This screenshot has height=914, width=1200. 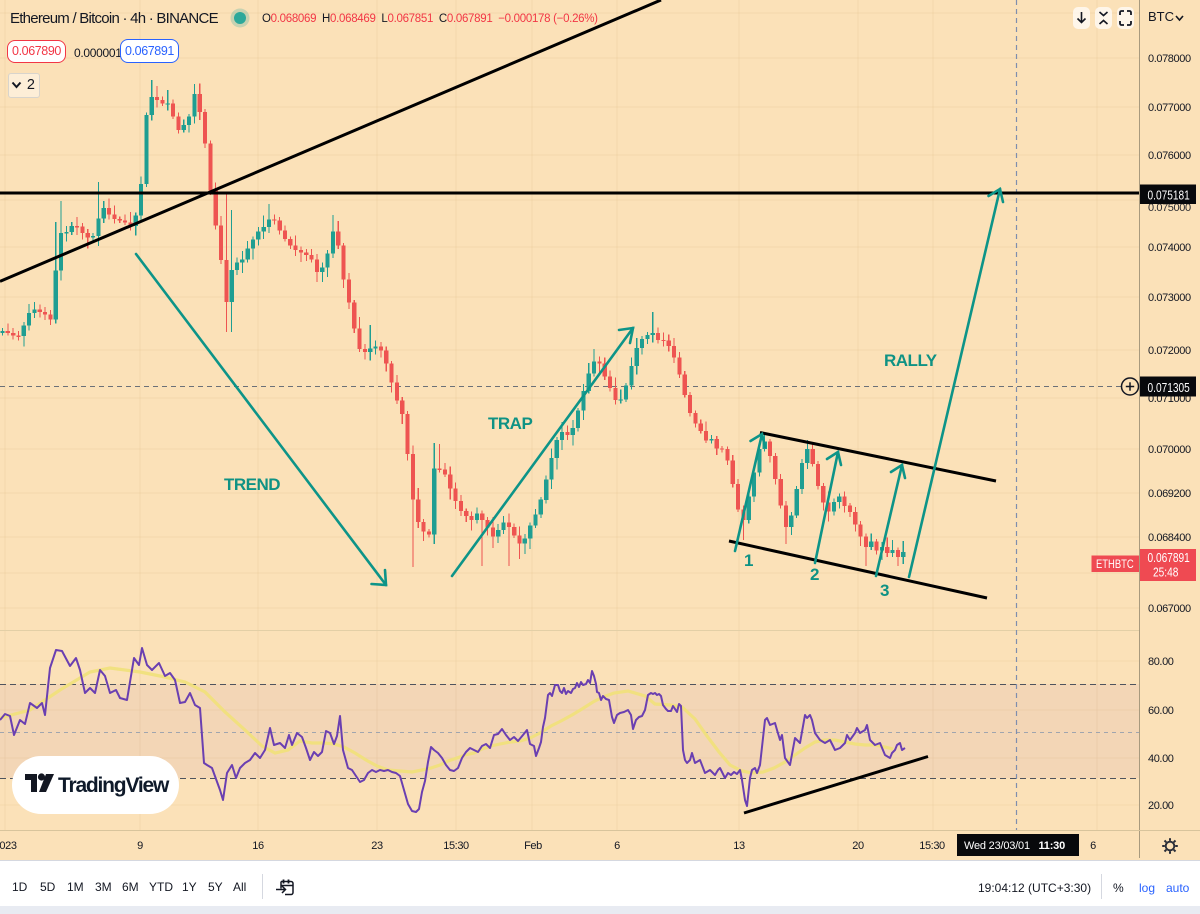 I want to click on svg-text: 3, so click(x=884, y=590).